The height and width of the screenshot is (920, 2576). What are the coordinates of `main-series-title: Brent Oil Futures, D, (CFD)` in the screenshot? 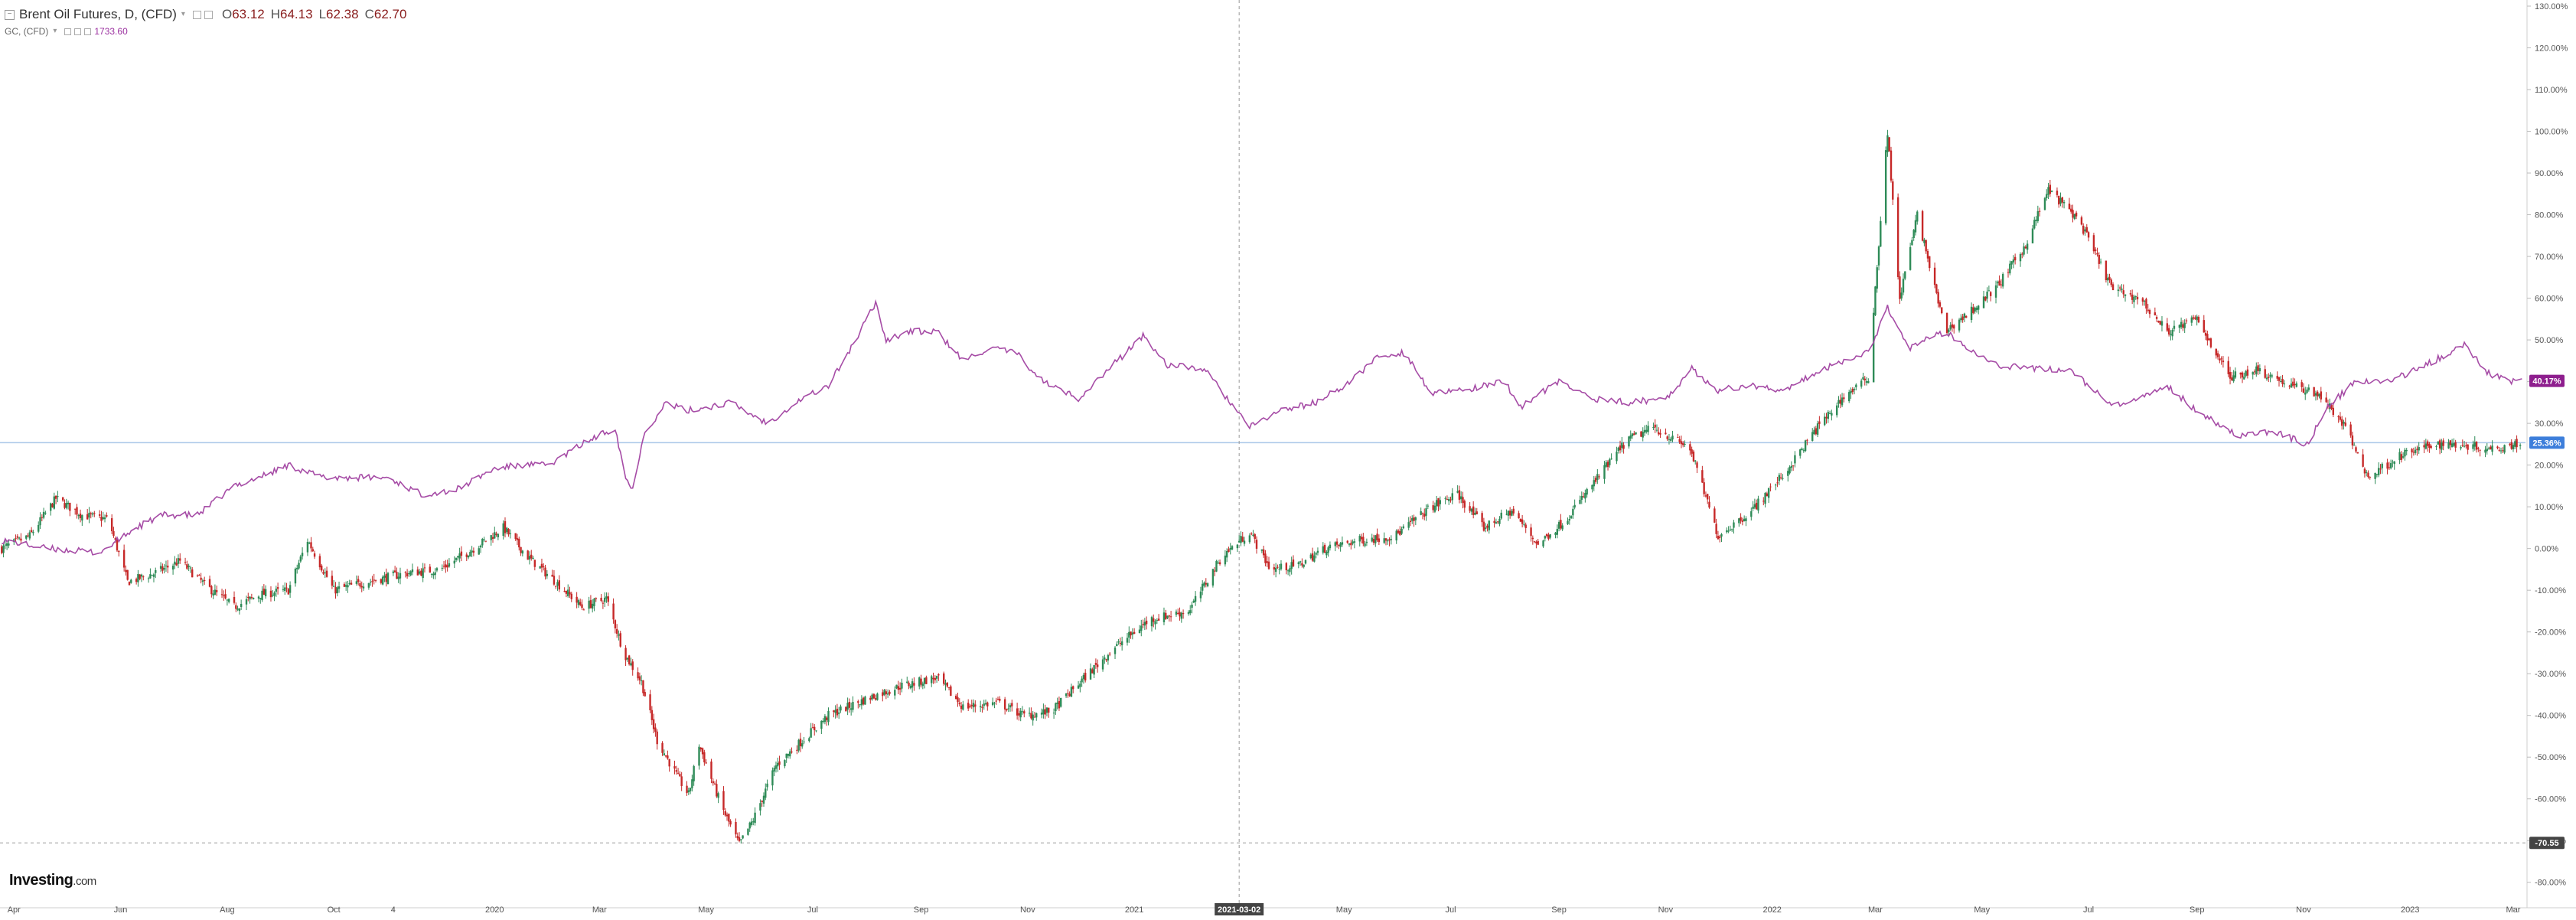 It's located at (98, 14).